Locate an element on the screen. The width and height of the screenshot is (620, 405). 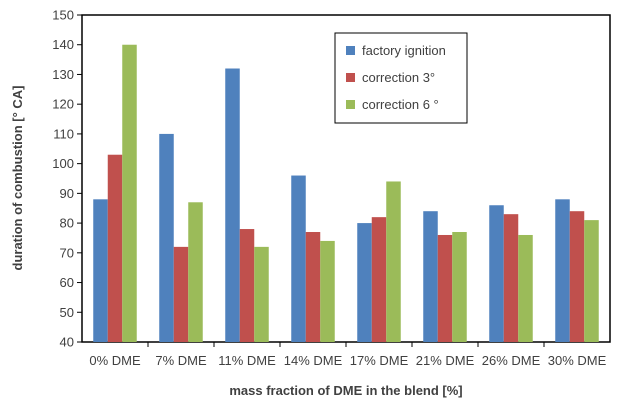
y-tick-label: 90 is located at coordinates (67, 193).